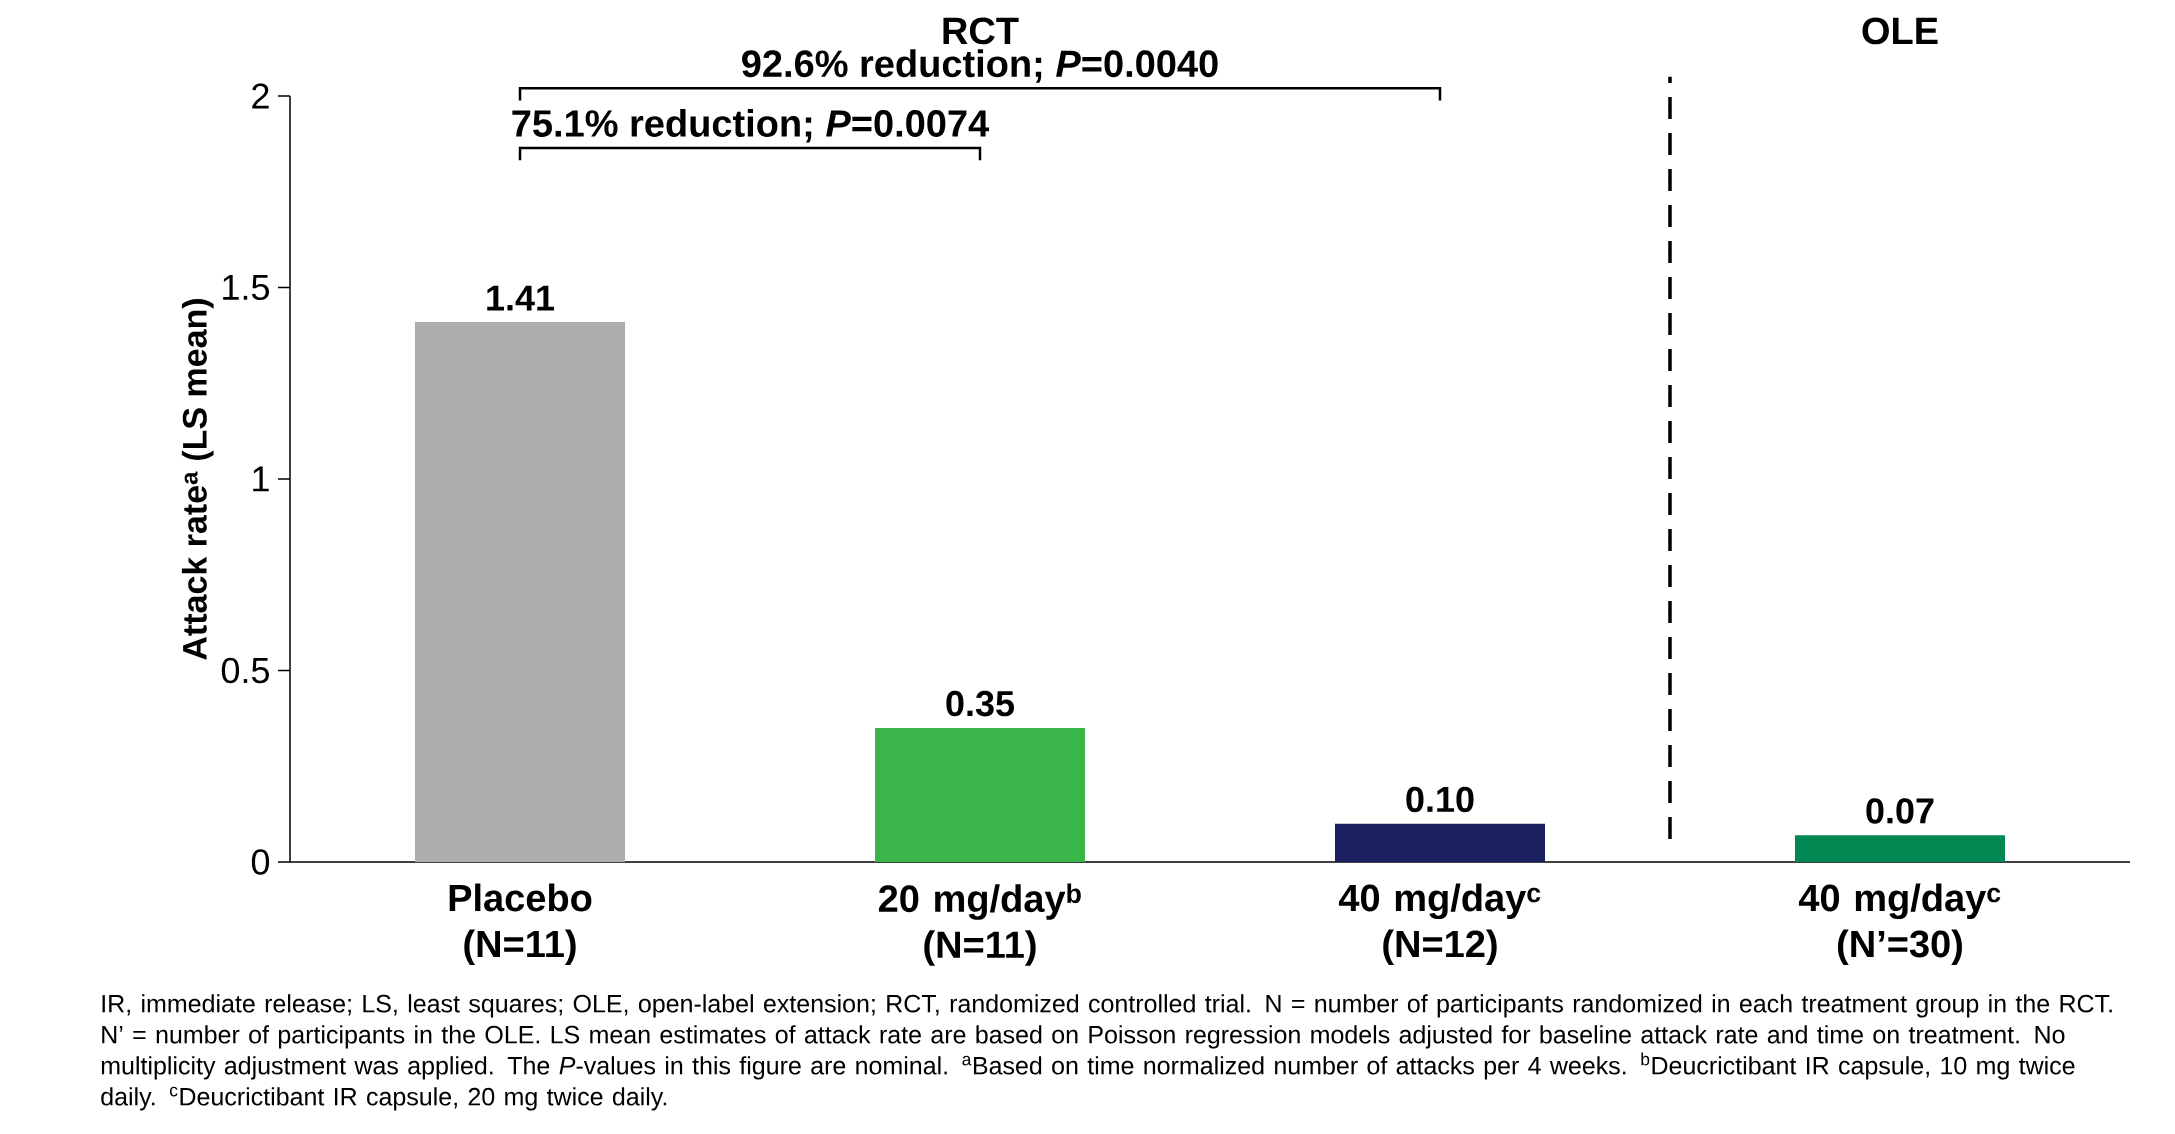  I want to click on y-axis-title: Attack rate$^{a}$ (LS mean), so click(197, 479).